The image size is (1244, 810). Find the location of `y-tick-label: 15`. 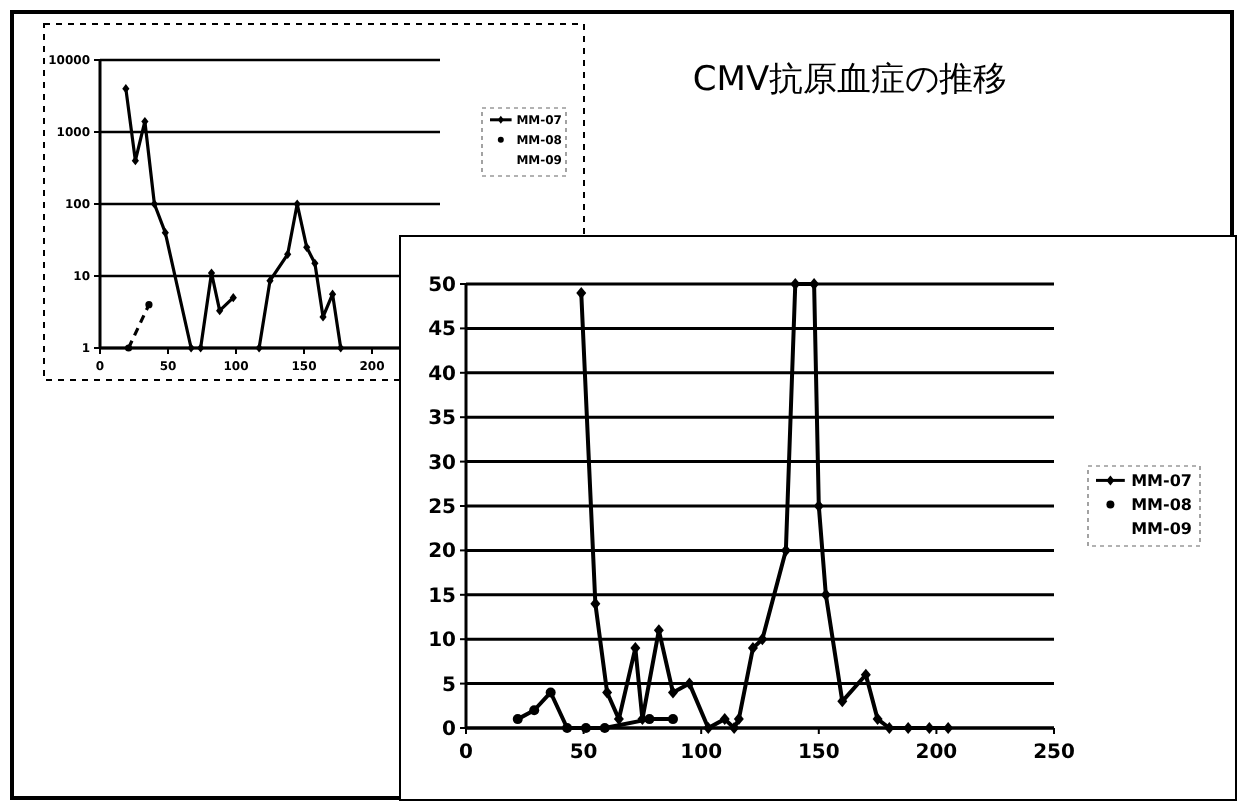

y-tick-label: 15 is located at coordinates (442, 596).